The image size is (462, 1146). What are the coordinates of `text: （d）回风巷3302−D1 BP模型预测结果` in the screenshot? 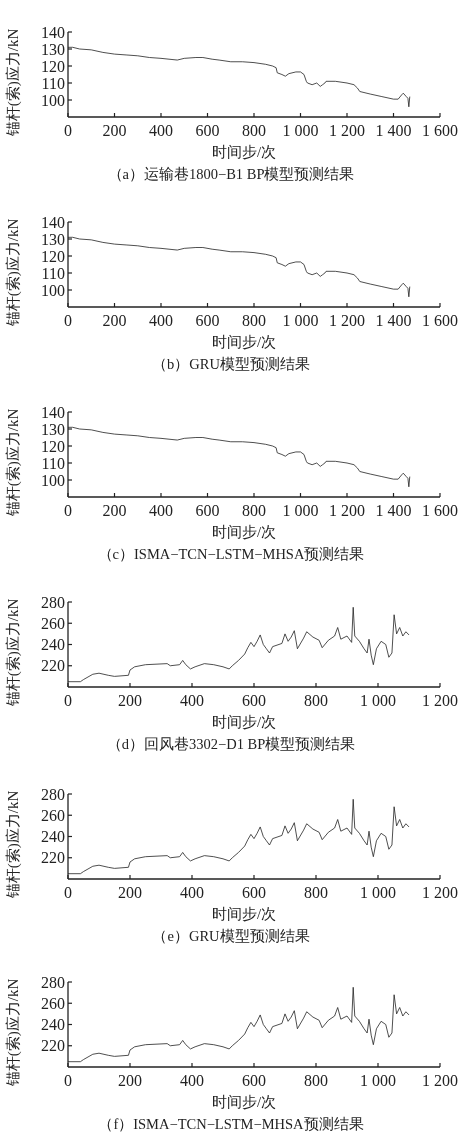 It's located at (231, 744).